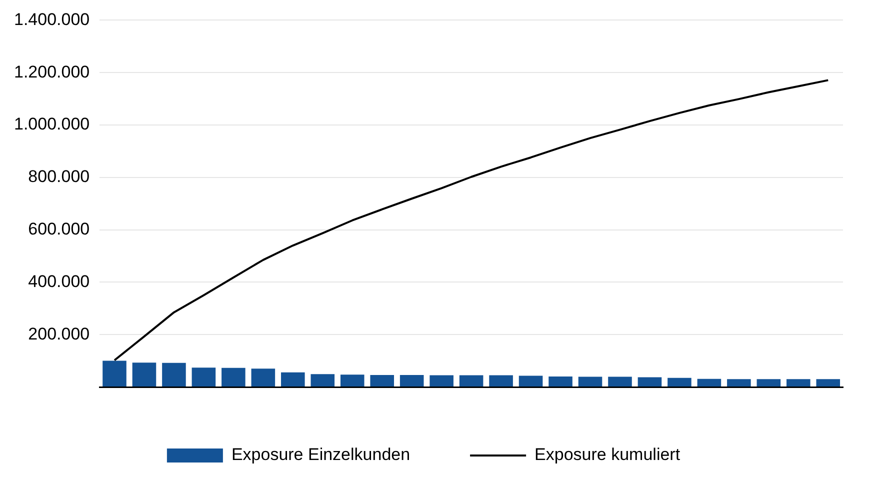 The width and height of the screenshot is (879, 478). What do you see at coordinates (52, 124) in the screenshot?
I see `y-tick-label: 1.000.000` at bounding box center [52, 124].